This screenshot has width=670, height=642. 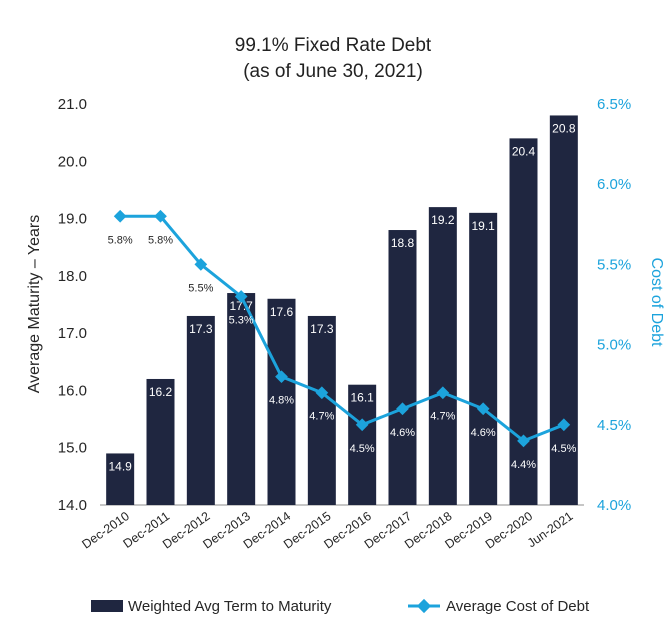 What do you see at coordinates (550, 529) in the screenshot?
I see `x-tick-label: Jun-2021` at bounding box center [550, 529].